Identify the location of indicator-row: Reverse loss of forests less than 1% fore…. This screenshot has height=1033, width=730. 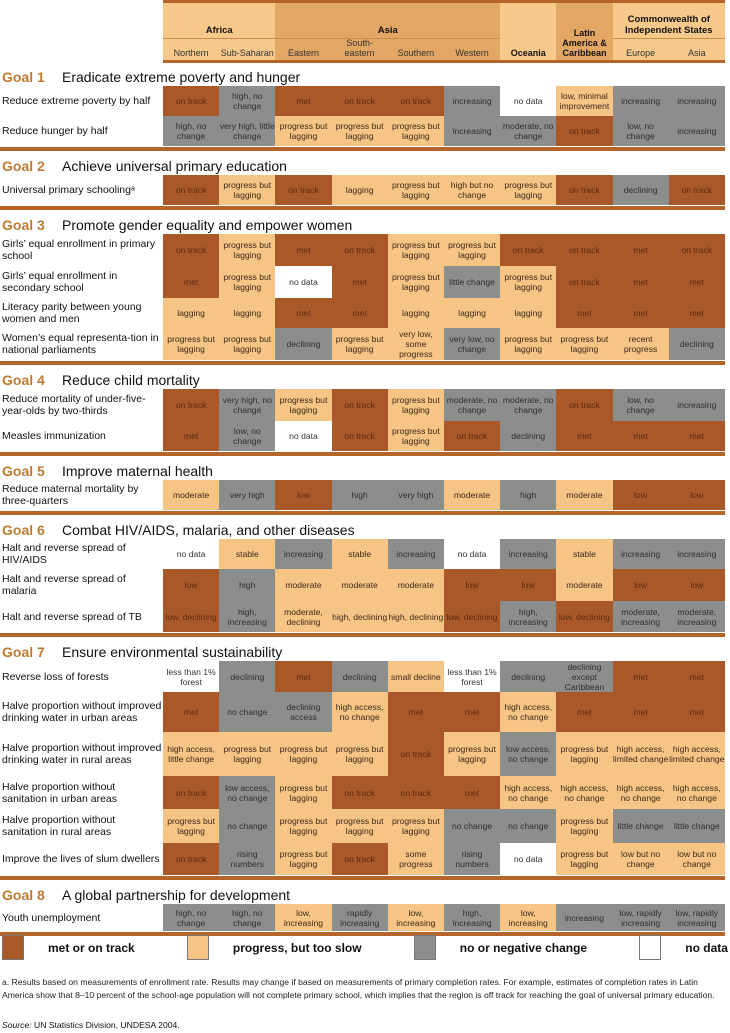
(365, 676).